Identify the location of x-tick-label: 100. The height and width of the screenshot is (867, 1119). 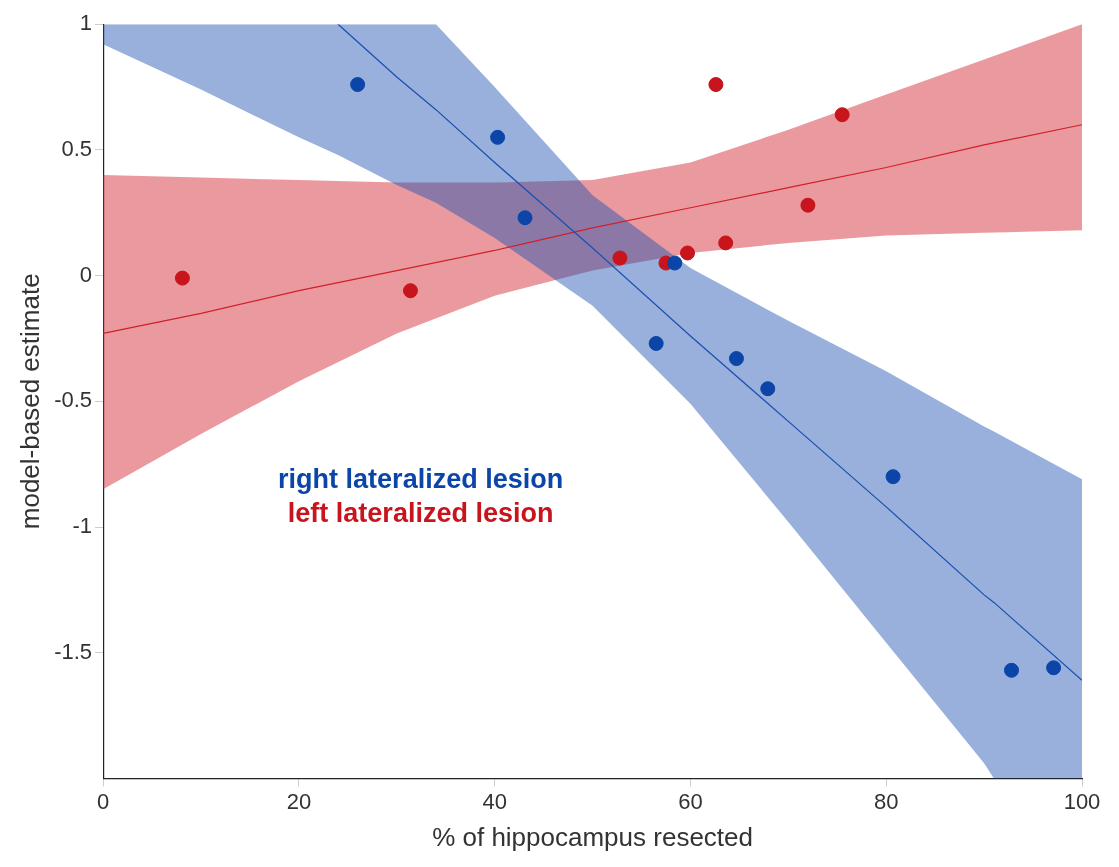
(1082, 801).